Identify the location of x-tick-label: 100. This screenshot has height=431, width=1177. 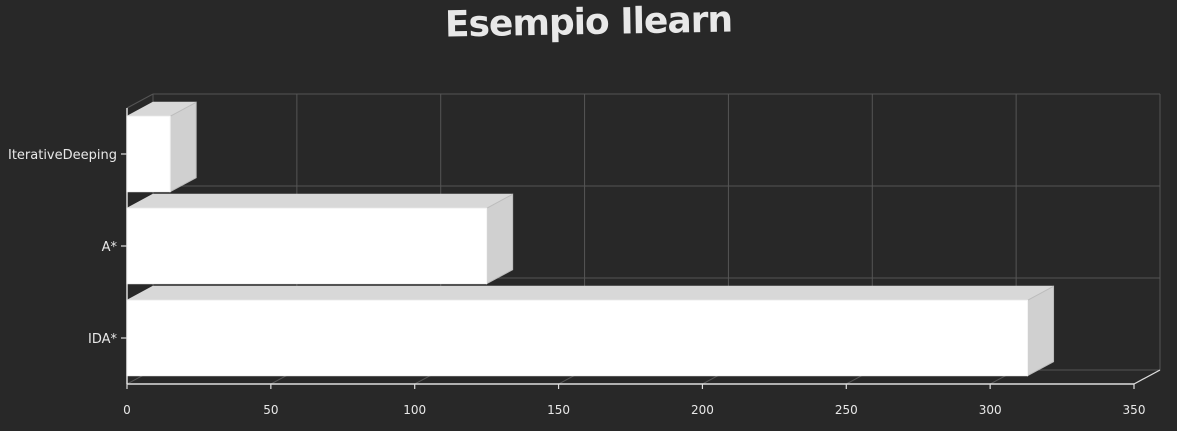
(414, 410).